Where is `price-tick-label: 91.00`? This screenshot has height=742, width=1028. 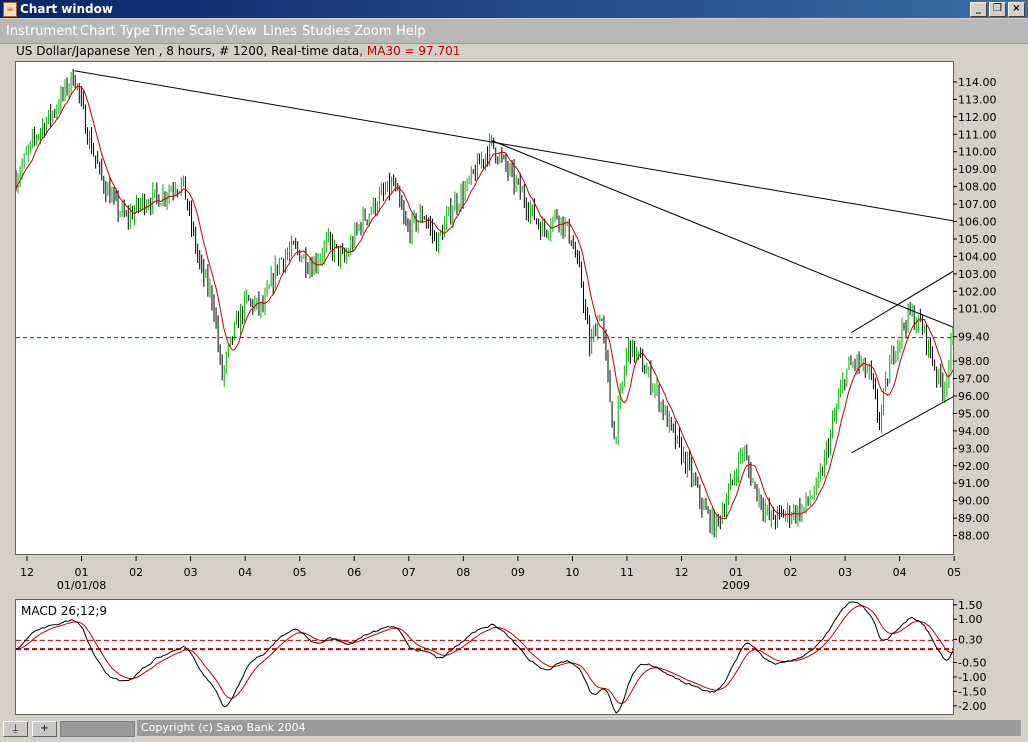 price-tick-label: 91.00 is located at coordinates (974, 483).